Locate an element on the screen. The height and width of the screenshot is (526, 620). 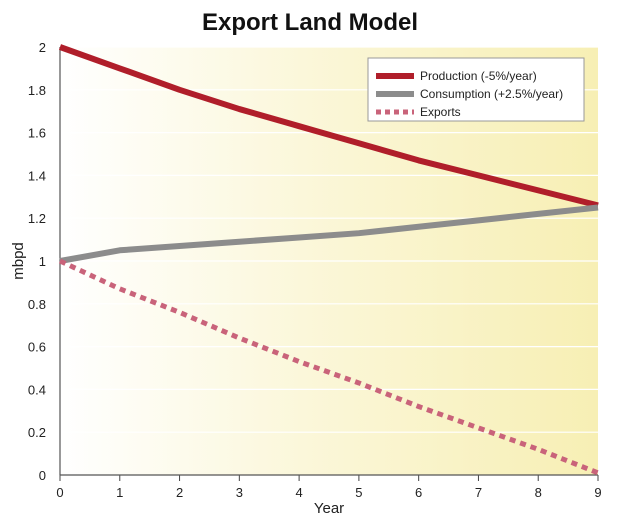
legend-label: Consumption (+2.5%/year) is located at coordinates (491, 94).